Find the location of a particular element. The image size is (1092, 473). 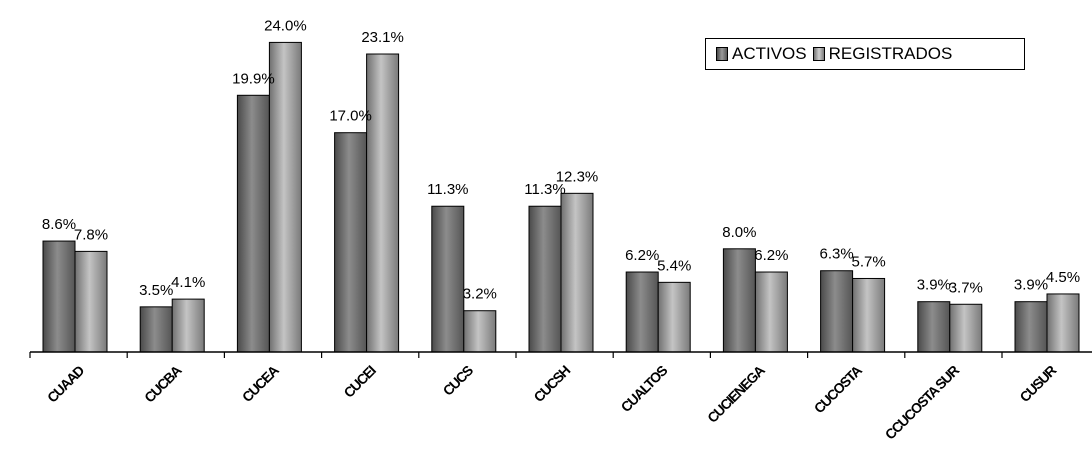

bar-registrados-ccucosta-sur is located at coordinates (966, 328).